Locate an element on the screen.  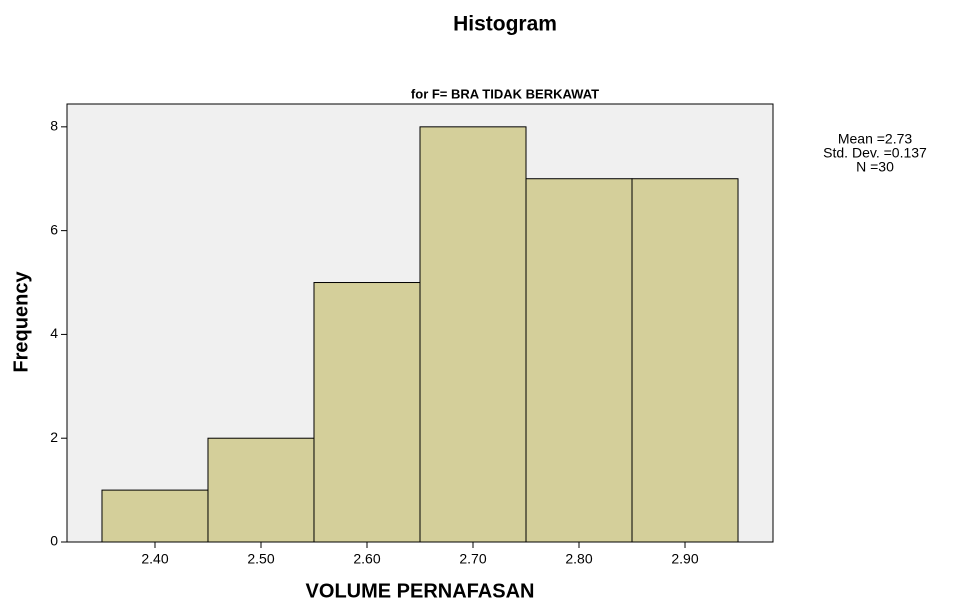
y-tick-label: 0 is located at coordinates (54, 541).